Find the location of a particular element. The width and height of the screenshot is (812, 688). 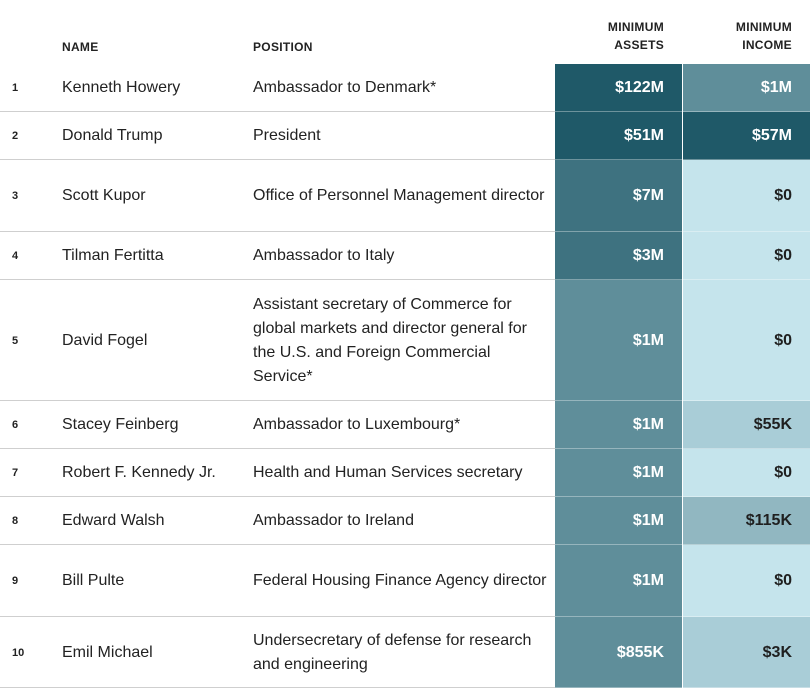

income-cell: $3K is located at coordinates (746, 652).